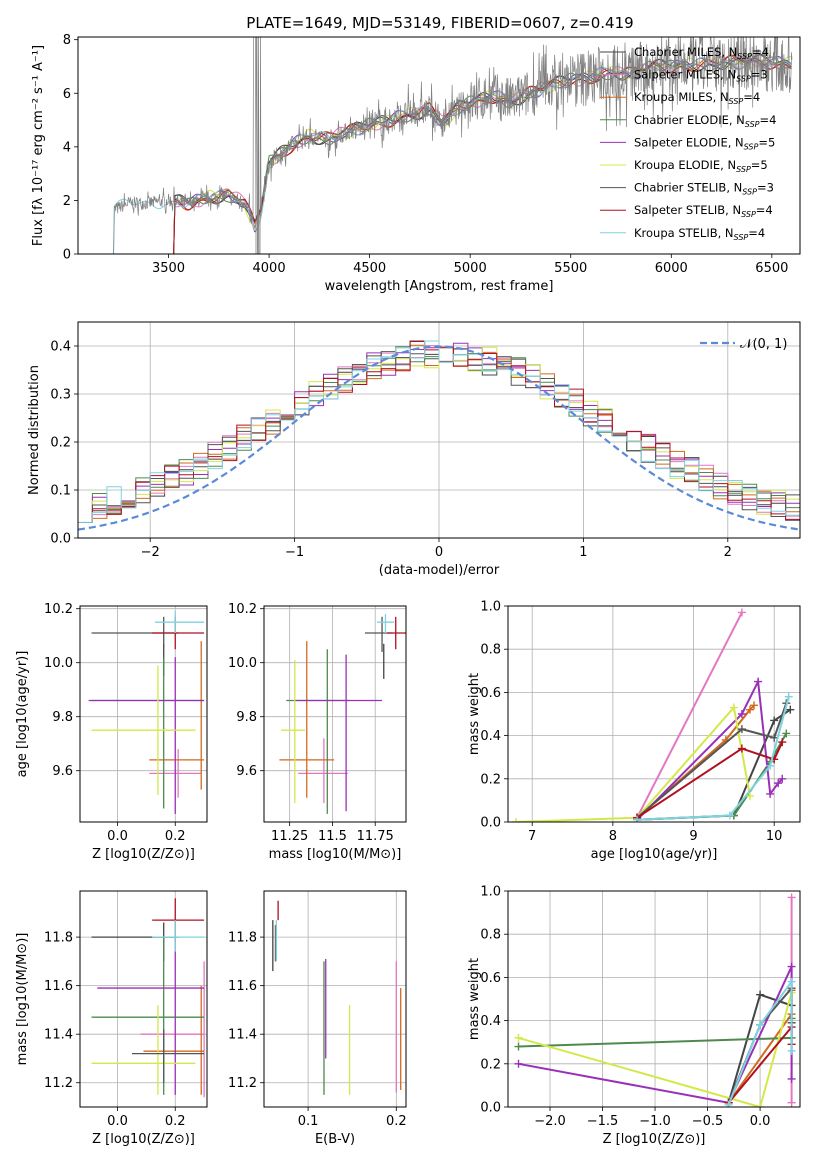 The width and height of the screenshot is (819, 1174). I want to click on x-tick-label: −1.5, so click(603, 1121).